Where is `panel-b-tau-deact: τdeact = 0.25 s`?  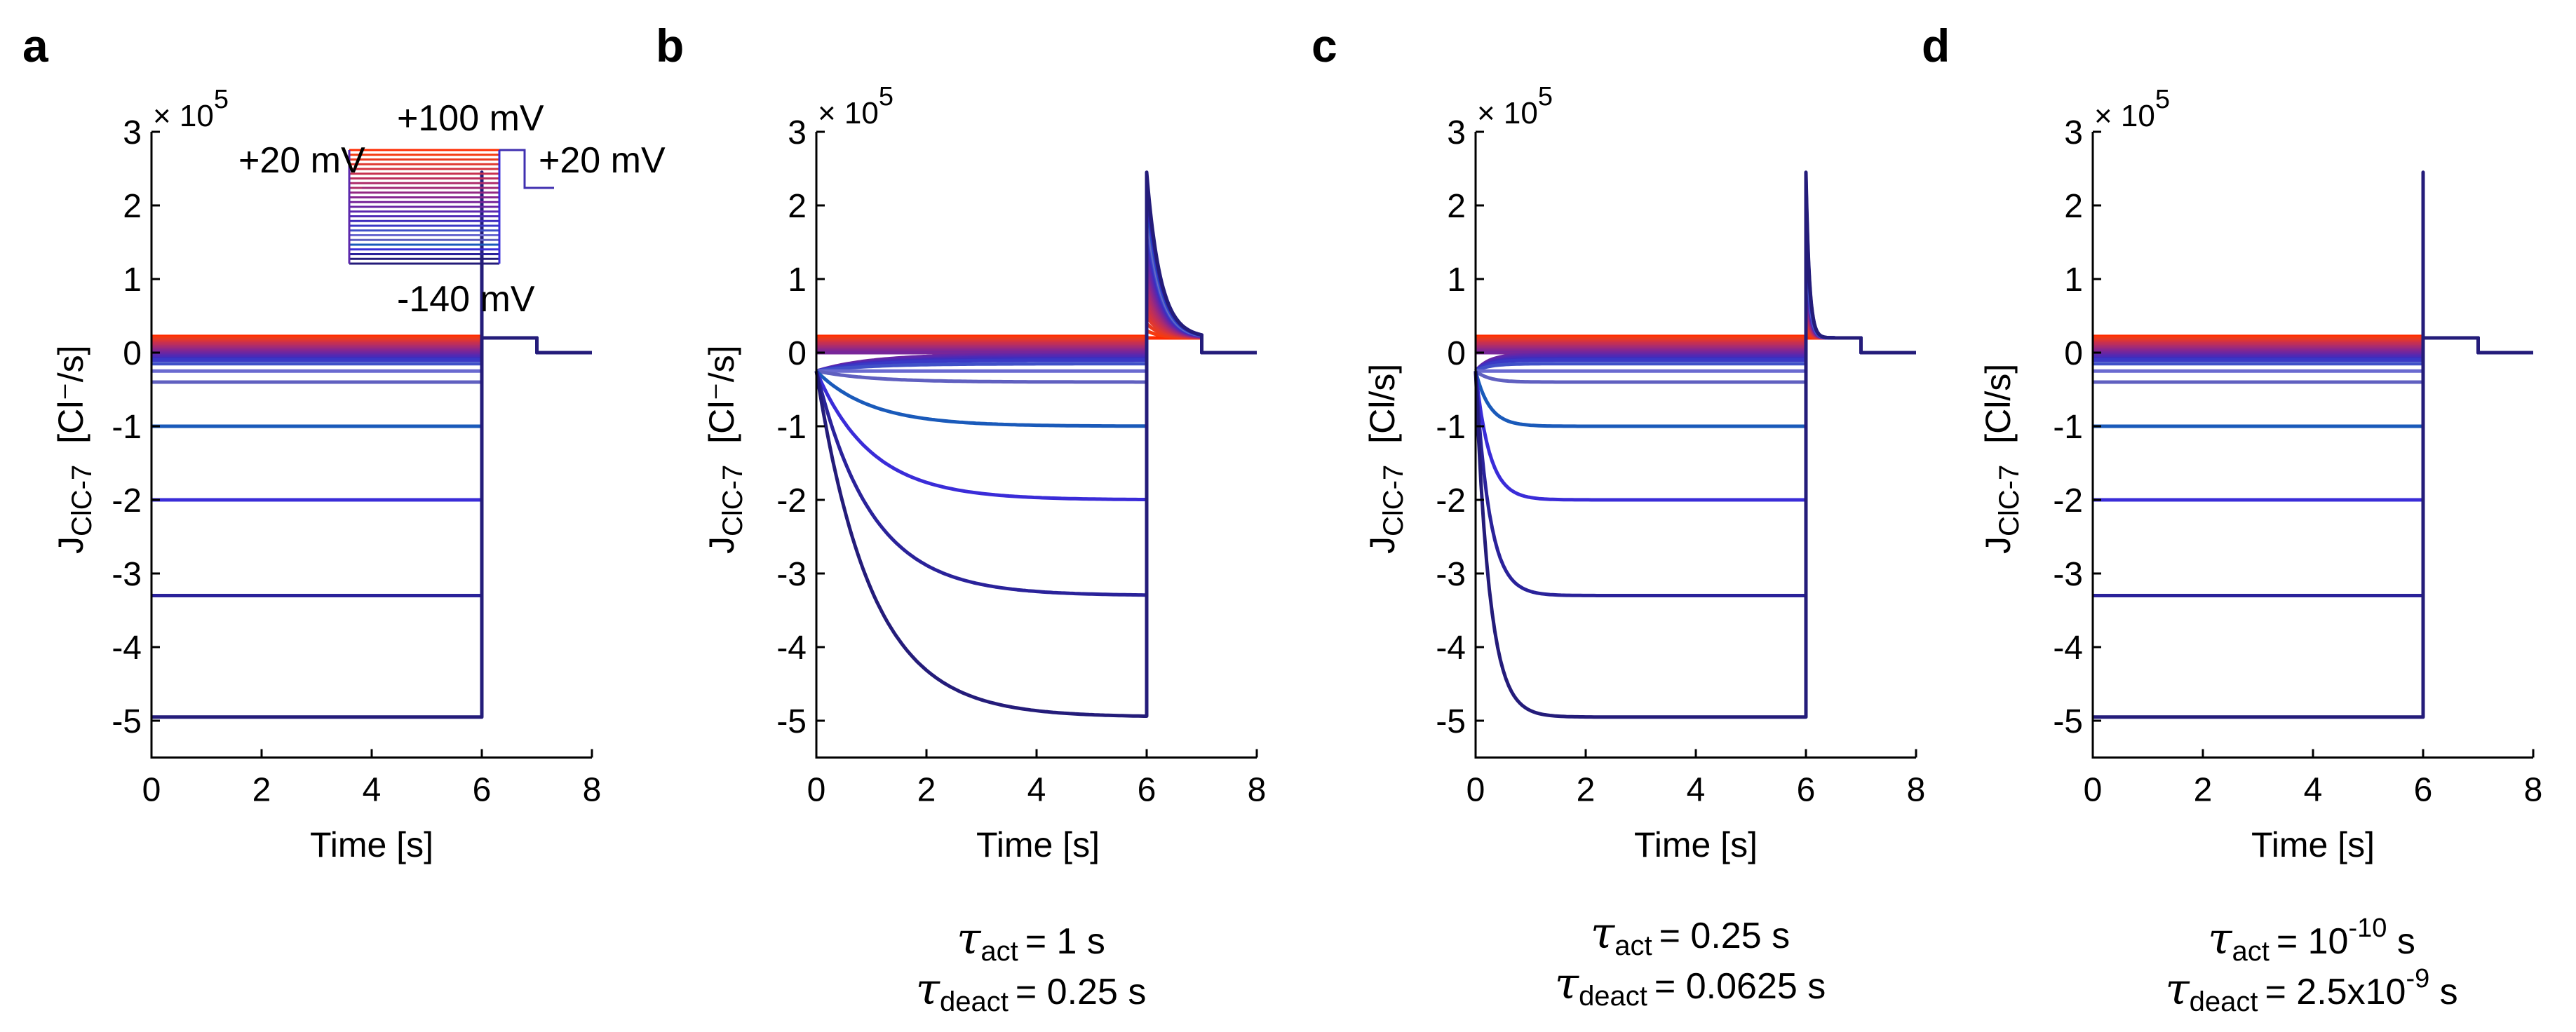
panel-b-tau-deact: τdeact = 0.25 s is located at coordinates (1031, 990).